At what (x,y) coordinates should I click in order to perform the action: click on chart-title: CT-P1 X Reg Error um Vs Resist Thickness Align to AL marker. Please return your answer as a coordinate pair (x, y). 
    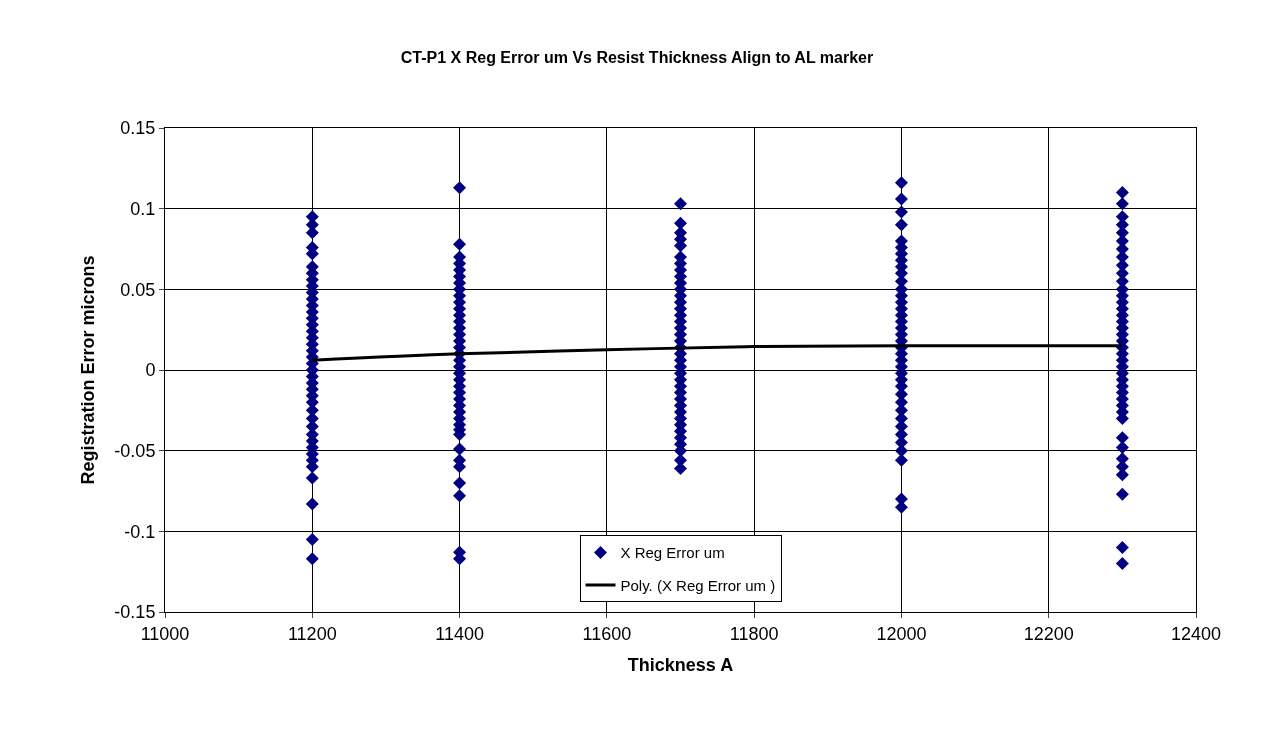
    Looking at the image, I should click on (637, 58).